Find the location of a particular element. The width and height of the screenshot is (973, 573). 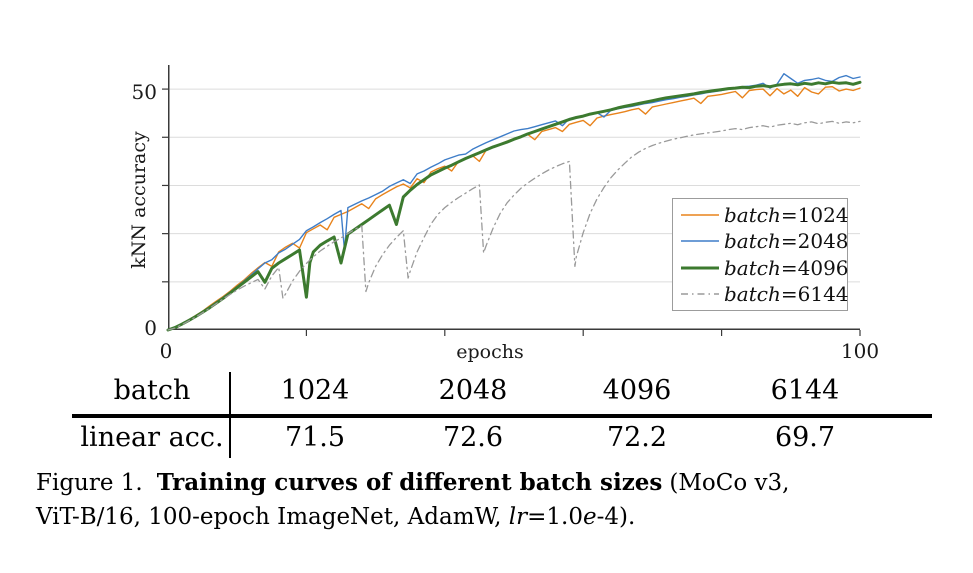

x-axis-label: epochs is located at coordinates (490, 352).